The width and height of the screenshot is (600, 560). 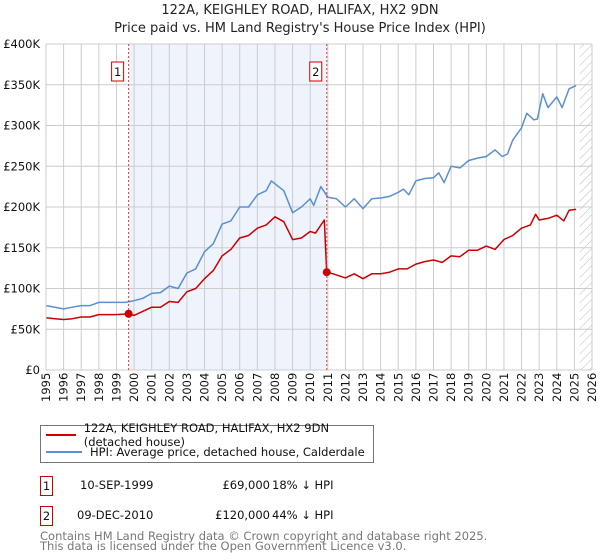 What do you see at coordinates (242, 515) in the screenshot?
I see `transaction-price: £120,000` at bounding box center [242, 515].